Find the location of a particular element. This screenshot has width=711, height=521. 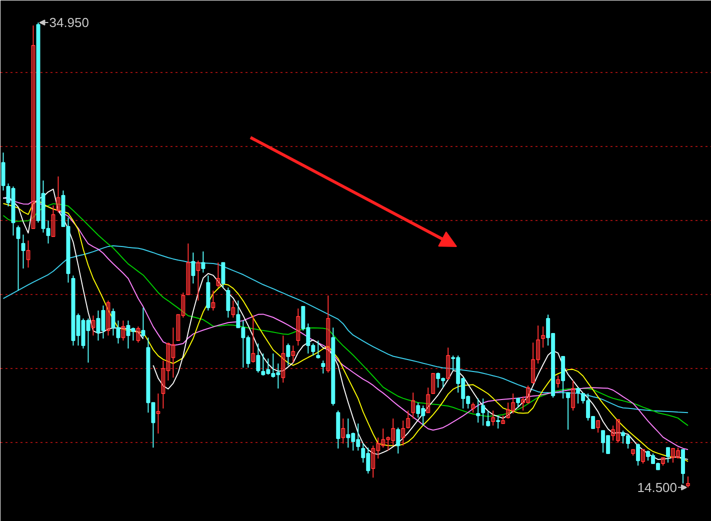

annotation: 14.500 is located at coordinates (657, 487).